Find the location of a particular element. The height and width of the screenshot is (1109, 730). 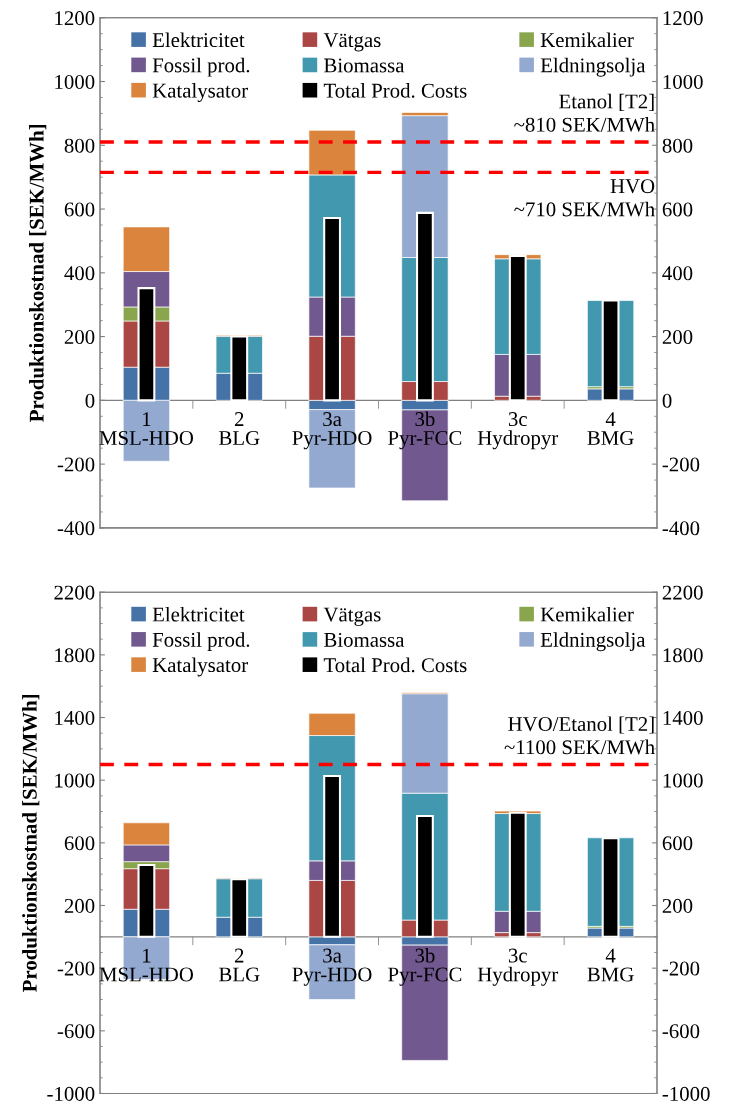

y2-tick-label: 0 is located at coordinates (667, 400).